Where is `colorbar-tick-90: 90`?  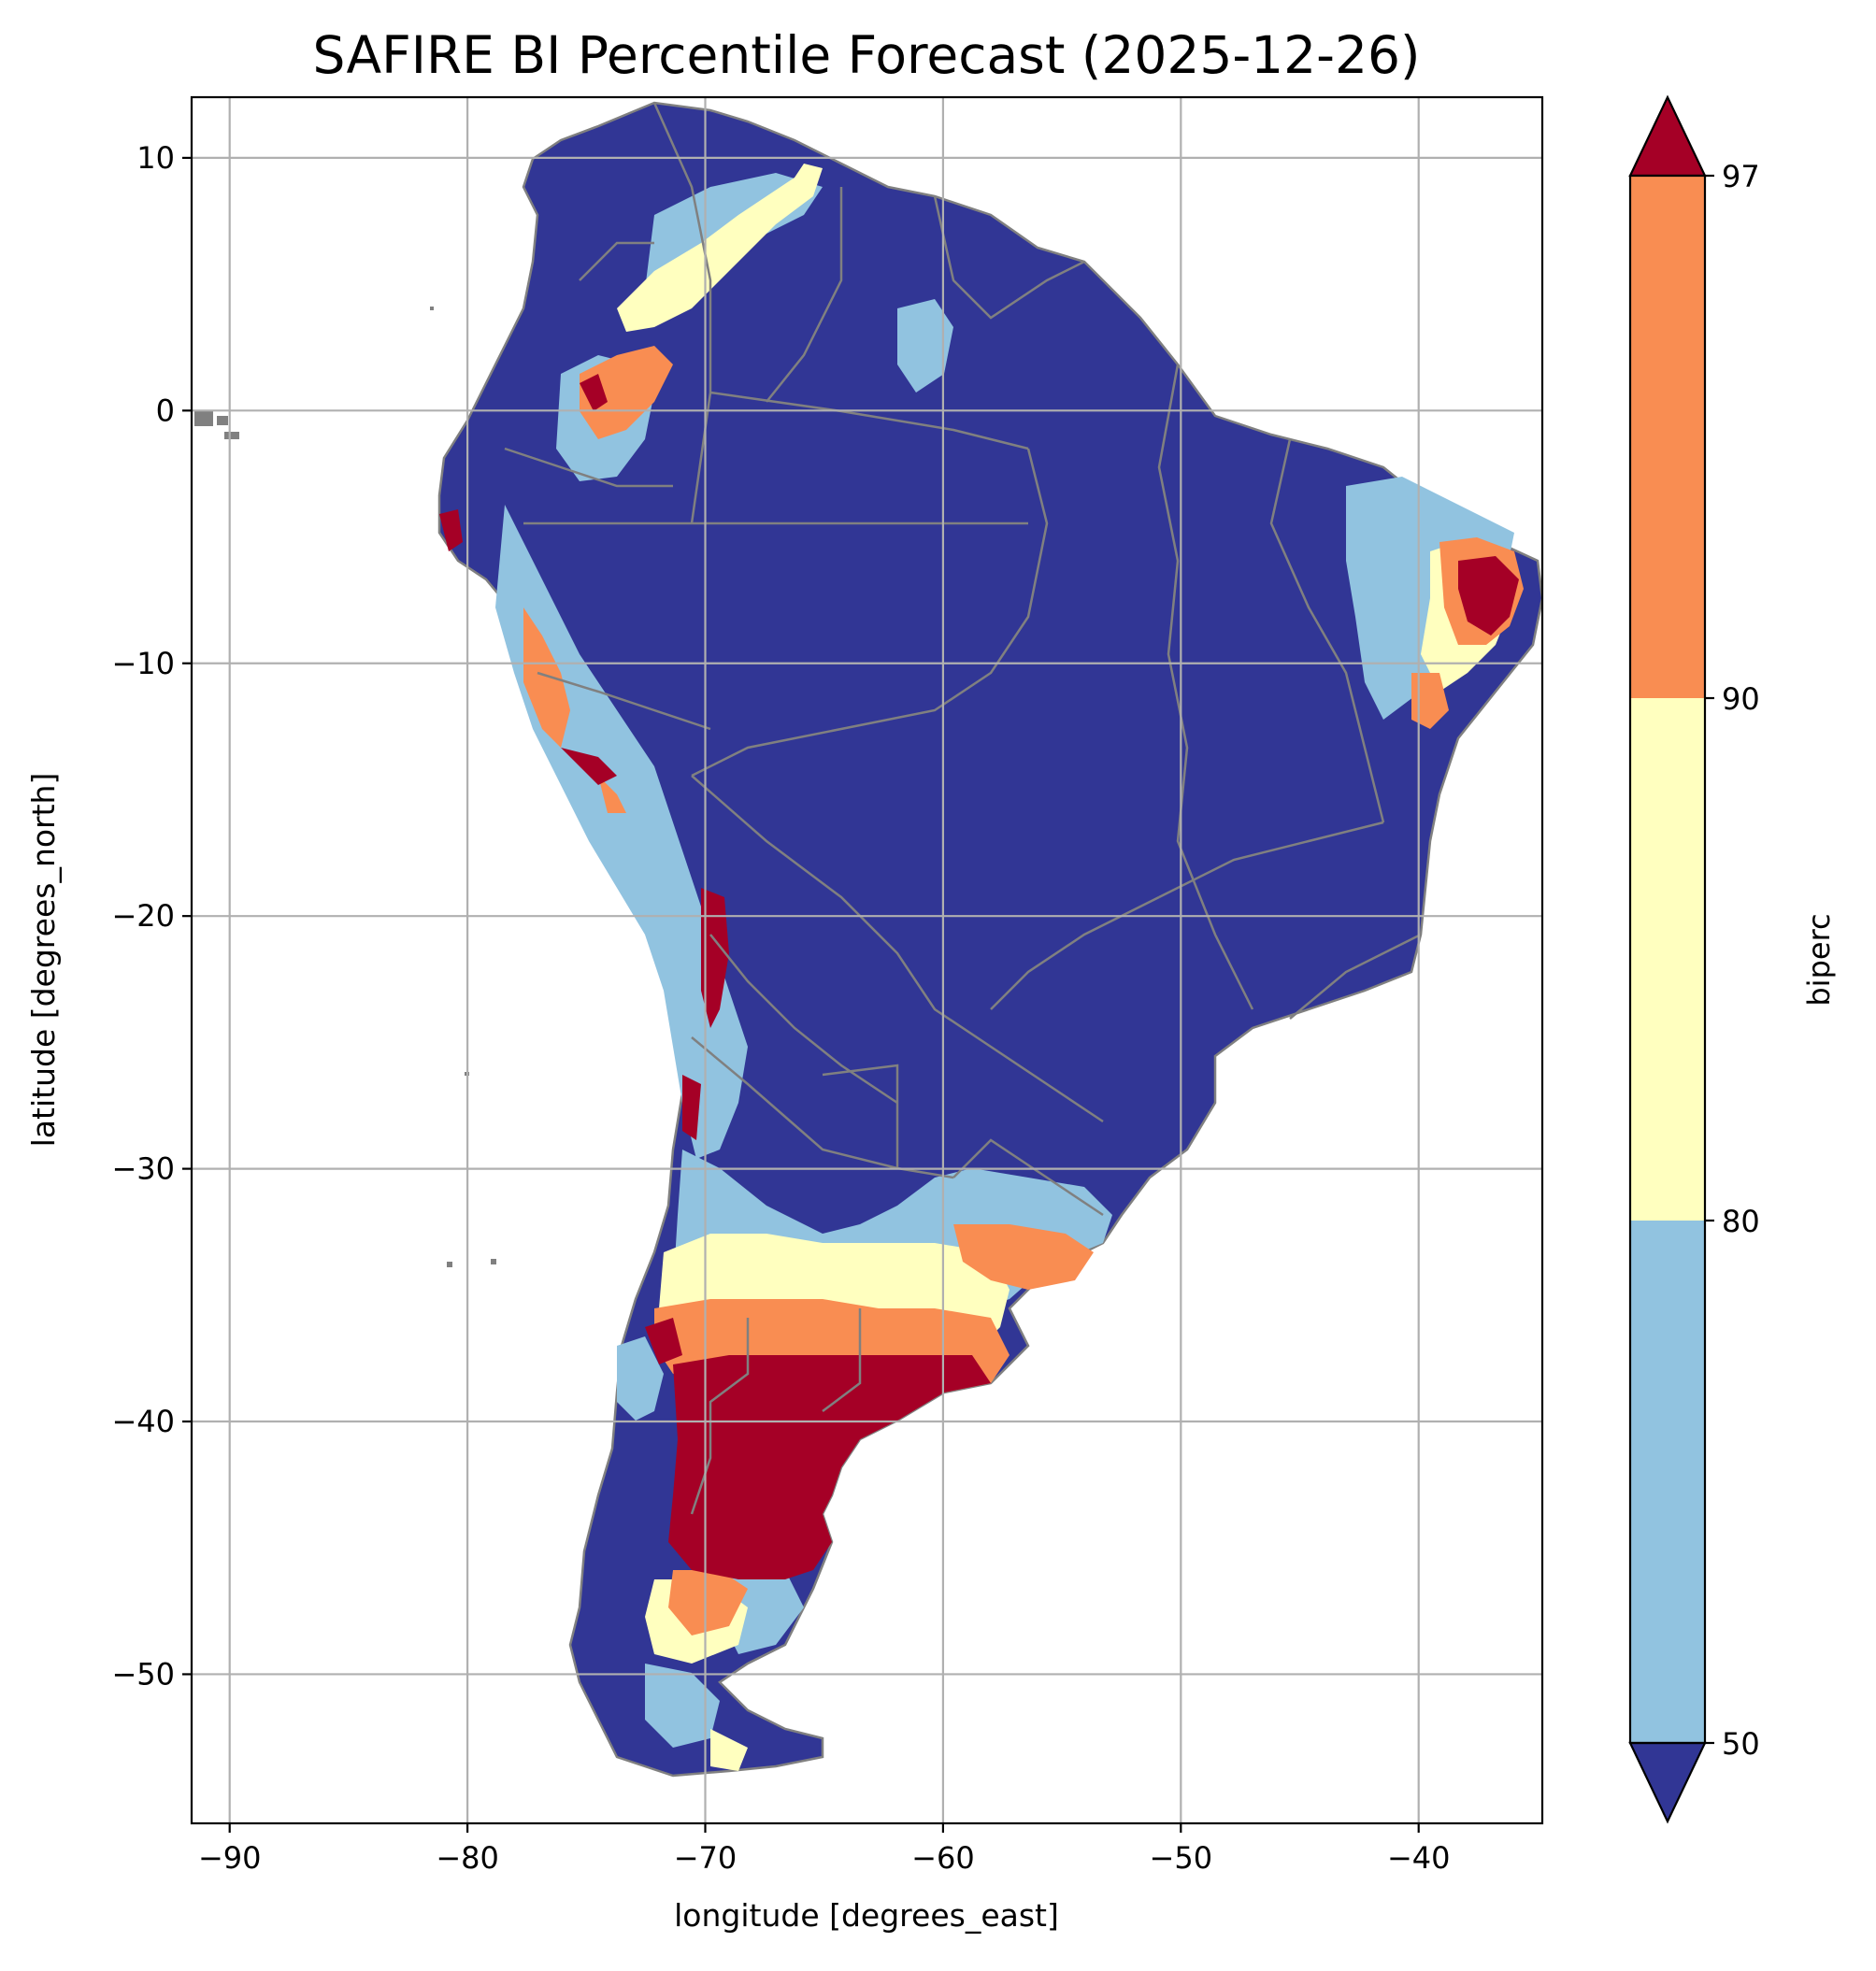 colorbar-tick-90: 90 is located at coordinates (1741, 699).